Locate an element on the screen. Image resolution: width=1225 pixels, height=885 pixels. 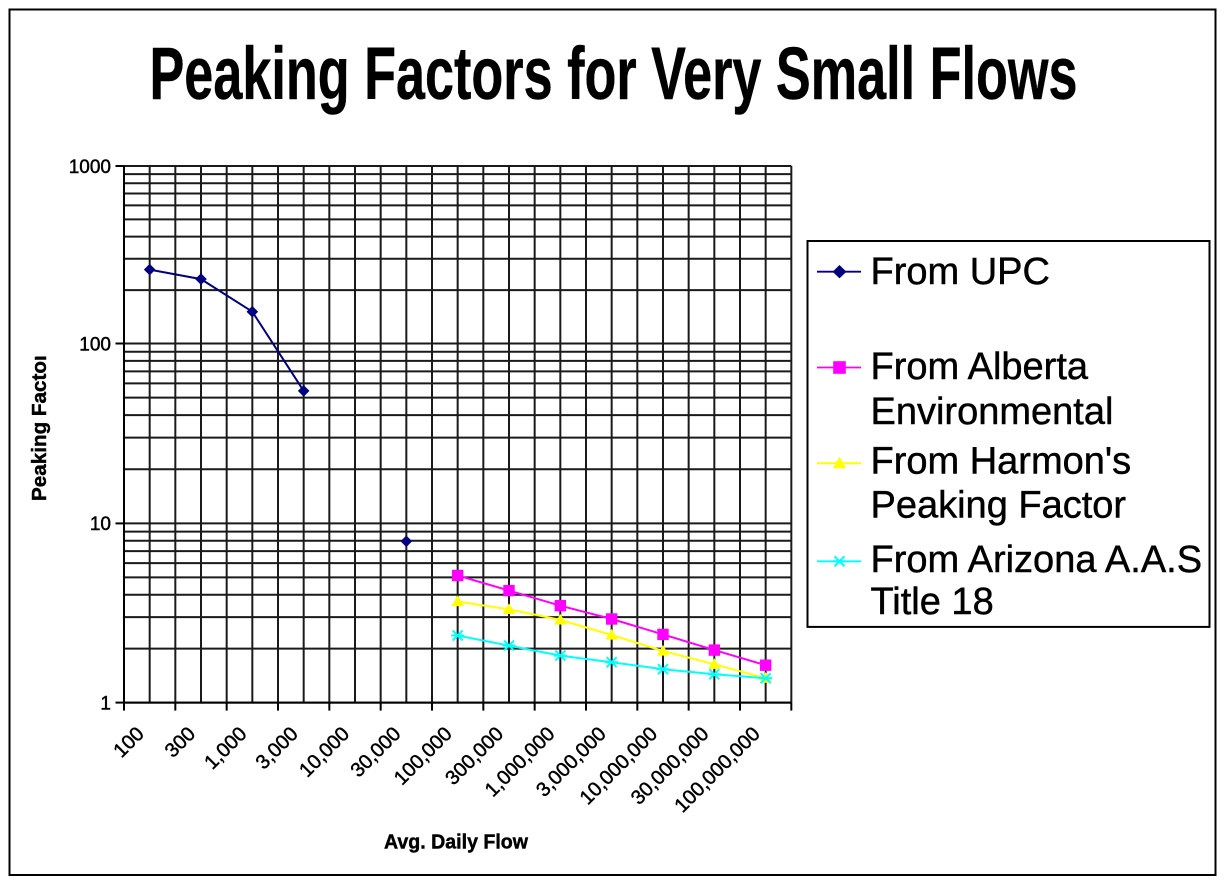
svg-text: 1 is located at coordinates (105, 703).